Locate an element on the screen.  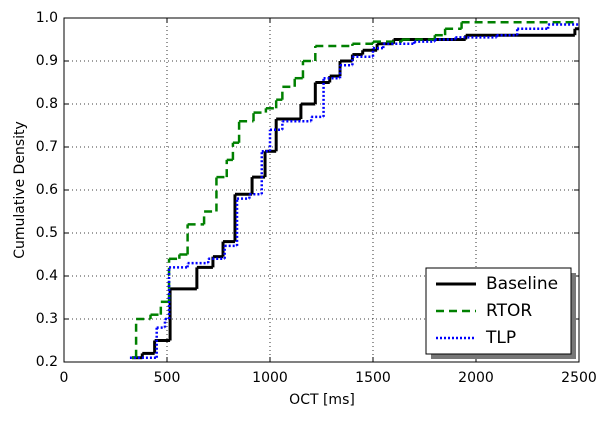
x-tick-label: 2000 is located at coordinates (476, 378).